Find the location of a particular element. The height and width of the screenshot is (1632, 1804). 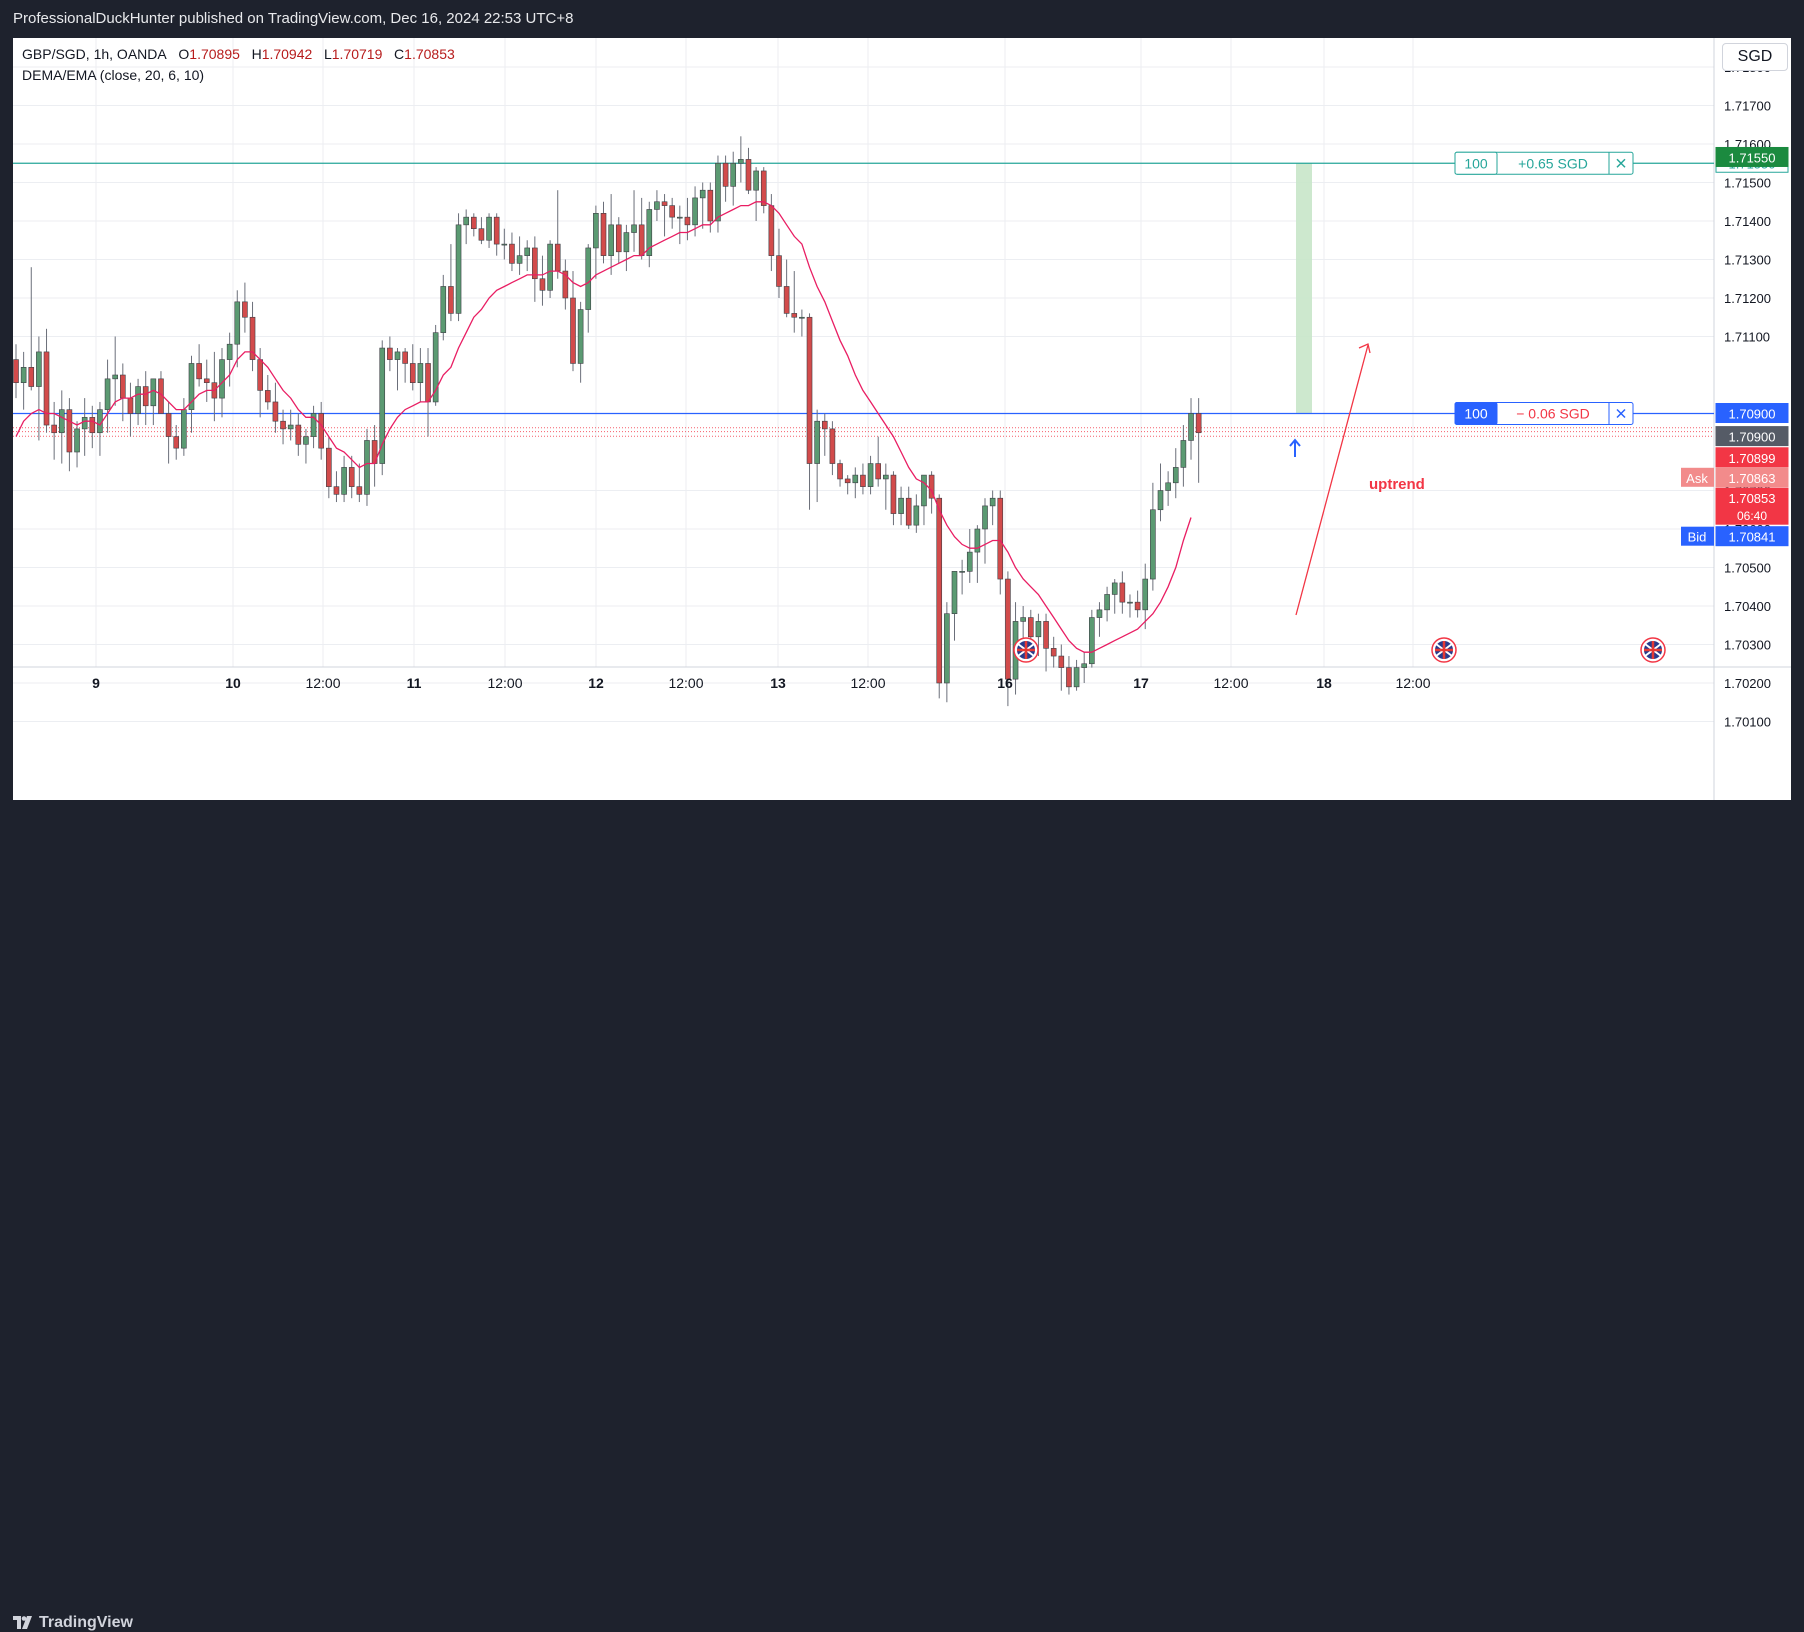

blue-arrow-head is located at coordinates (1295, 442).